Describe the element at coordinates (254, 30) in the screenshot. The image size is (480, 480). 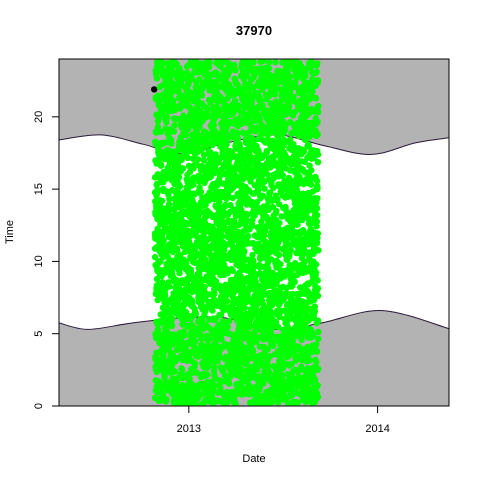
I see `chart-title: 37970` at that location.